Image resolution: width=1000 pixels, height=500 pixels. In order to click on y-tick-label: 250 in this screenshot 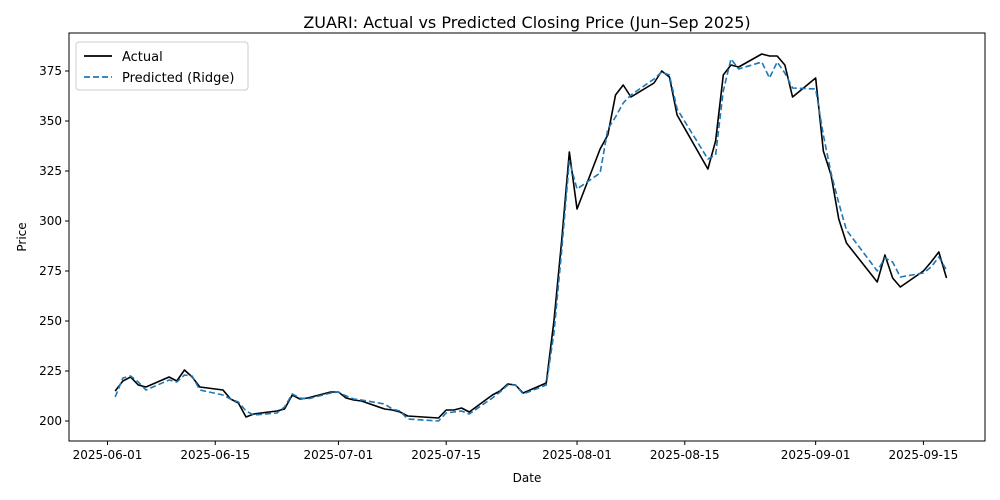, I will do `click(50, 321)`.